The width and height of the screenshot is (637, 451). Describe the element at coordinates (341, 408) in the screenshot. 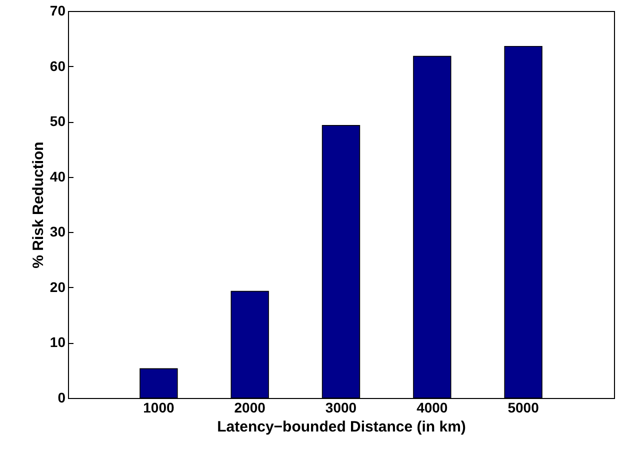

I see `x-tick-label: 3000` at that location.